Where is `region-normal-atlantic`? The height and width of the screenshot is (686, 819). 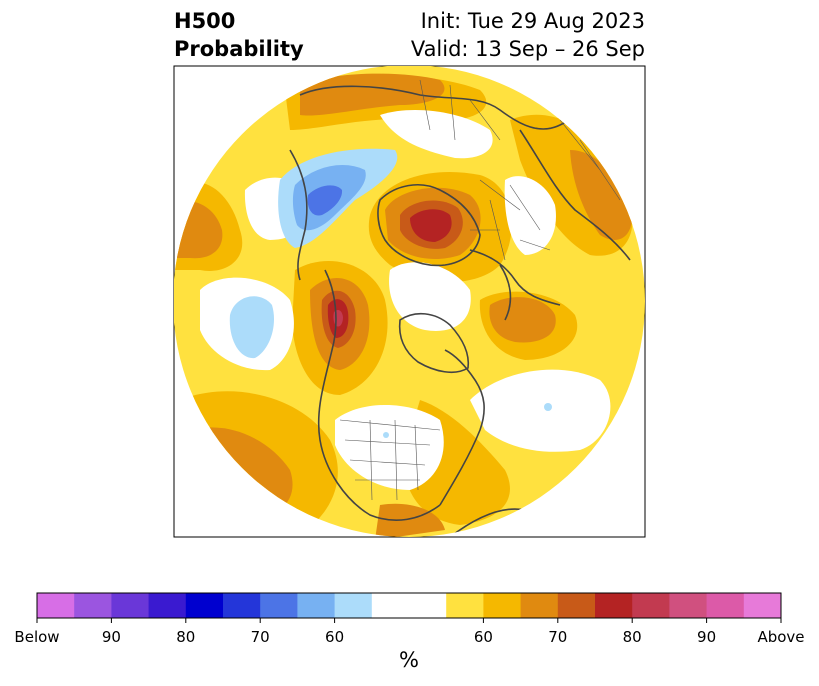 region-normal-atlantic is located at coordinates (540, 410).